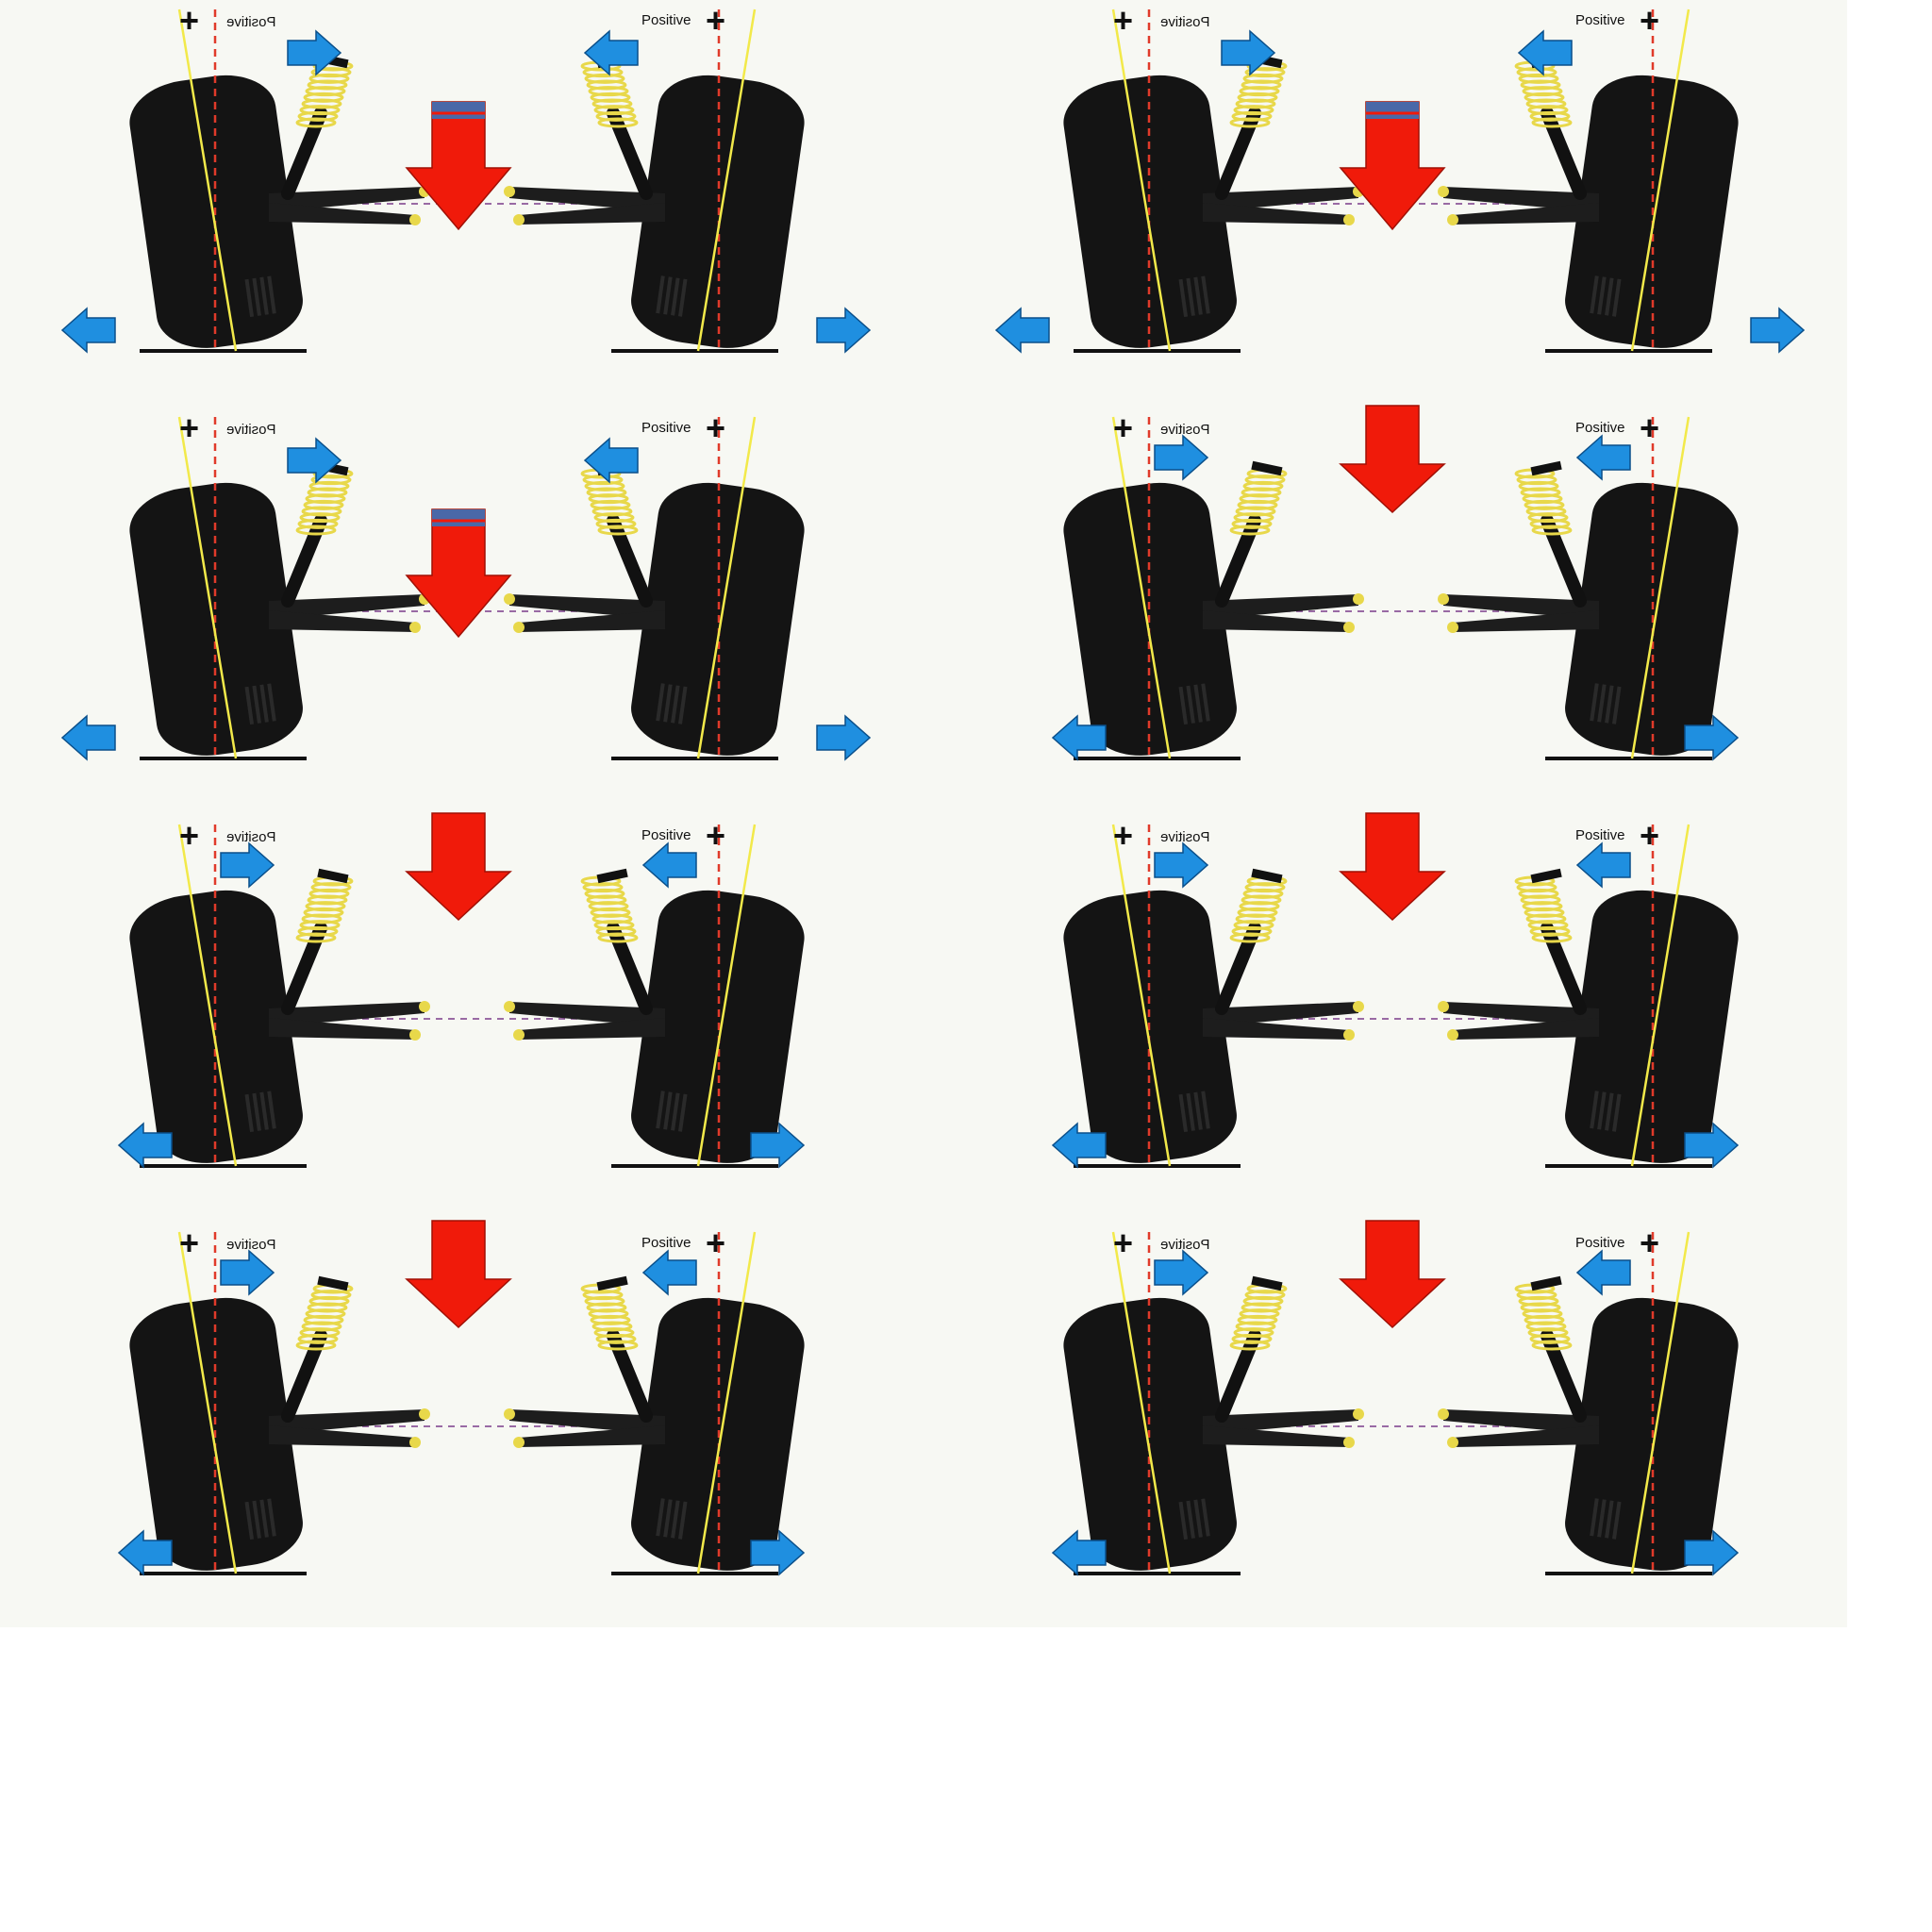  I want to click on frame-7: + Positive Positive +, so click(467, 1424).